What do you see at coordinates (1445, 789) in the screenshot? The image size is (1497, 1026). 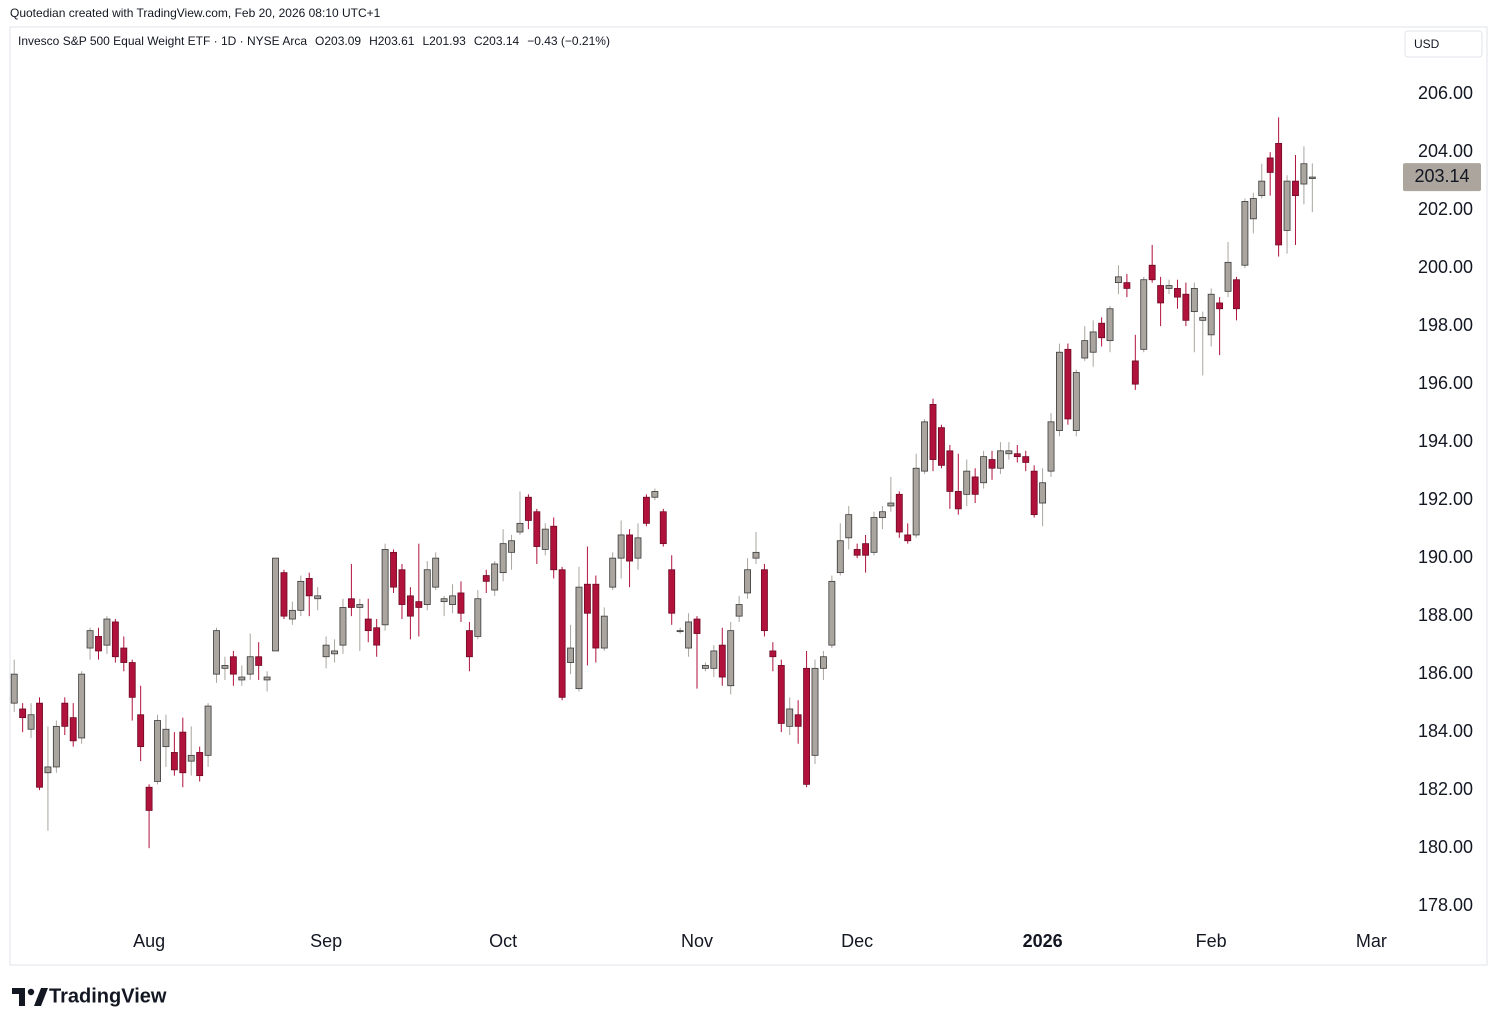 I see `y-tick-label: 182.00` at bounding box center [1445, 789].